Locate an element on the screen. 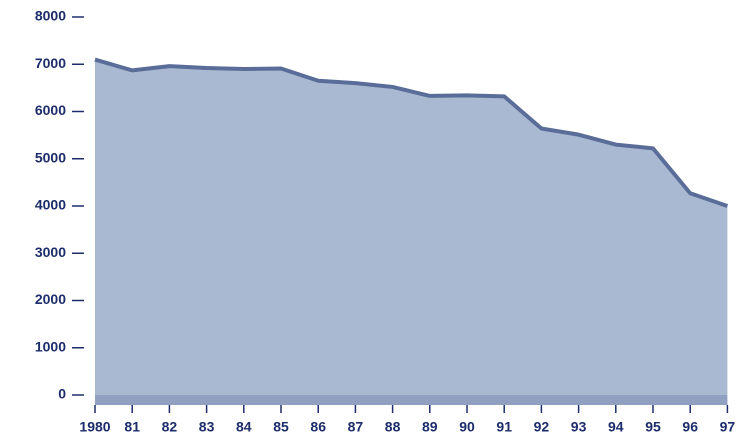 The height and width of the screenshot is (440, 751). x-tick-label: 95 is located at coordinates (653, 427).